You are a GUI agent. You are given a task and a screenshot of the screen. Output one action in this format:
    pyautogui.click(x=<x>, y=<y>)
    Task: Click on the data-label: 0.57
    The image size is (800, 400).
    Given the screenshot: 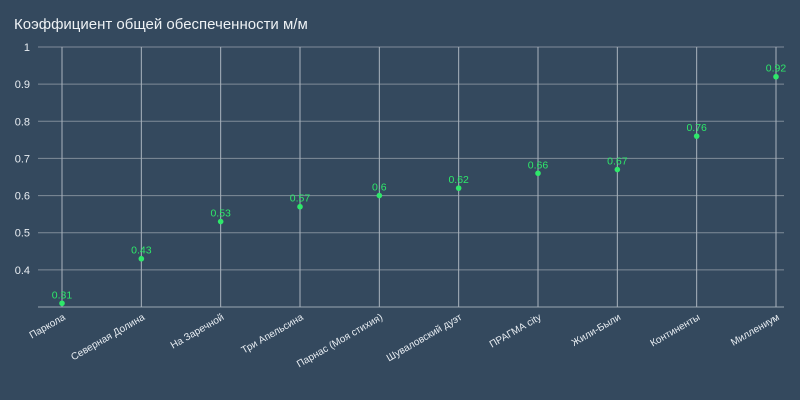 What is the action you would take?
    pyautogui.click(x=300, y=199)
    